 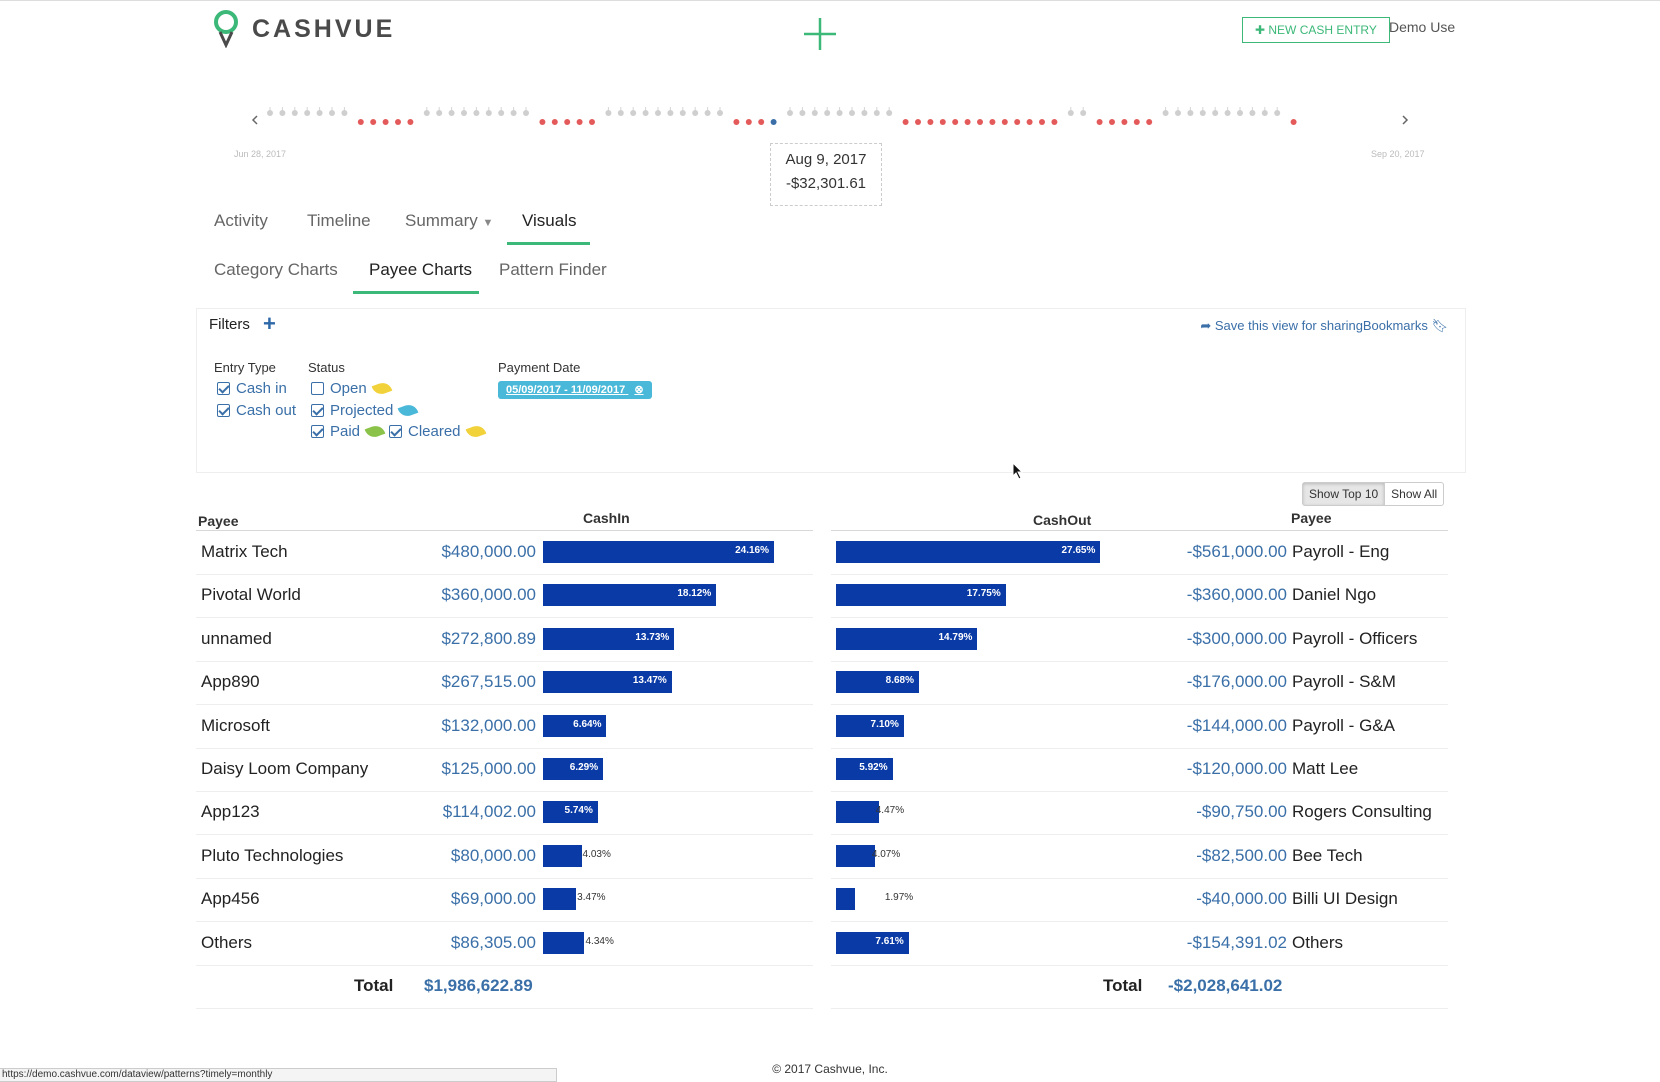 I want to click on status-open-checkbox: Open, so click(x=352, y=388).